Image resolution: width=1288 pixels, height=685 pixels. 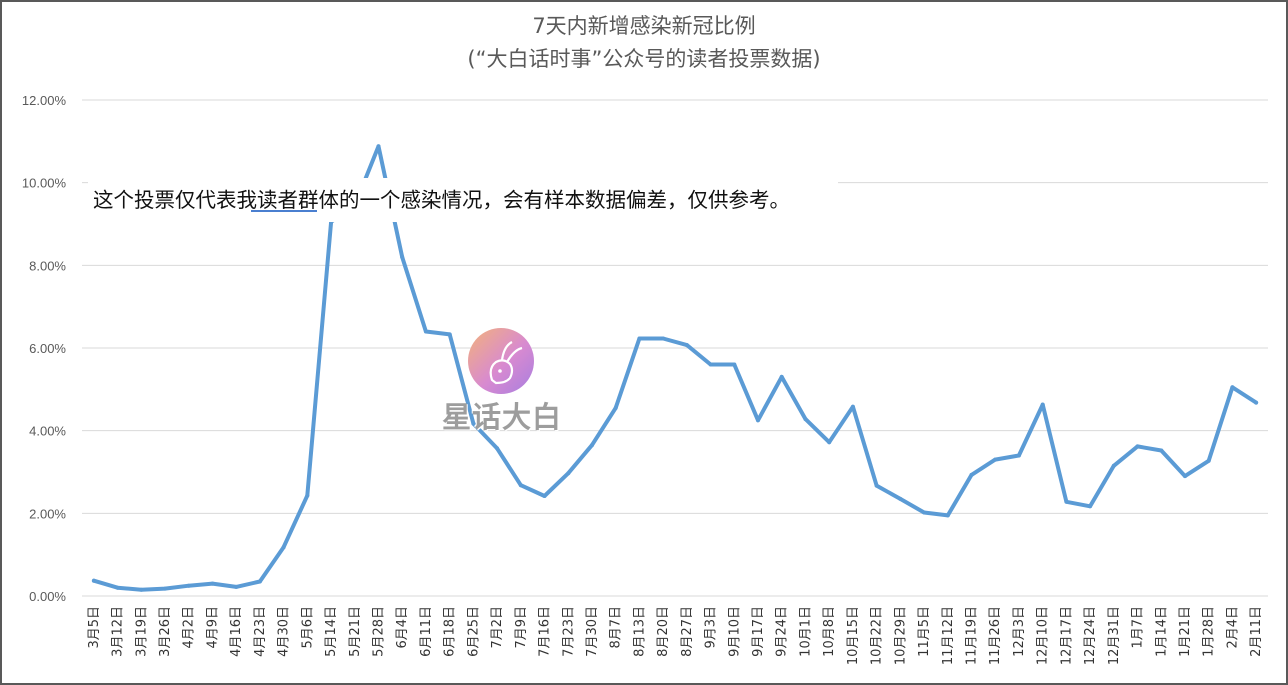 I want to click on x-tick-label: 5月14日, so click(x=331, y=631).